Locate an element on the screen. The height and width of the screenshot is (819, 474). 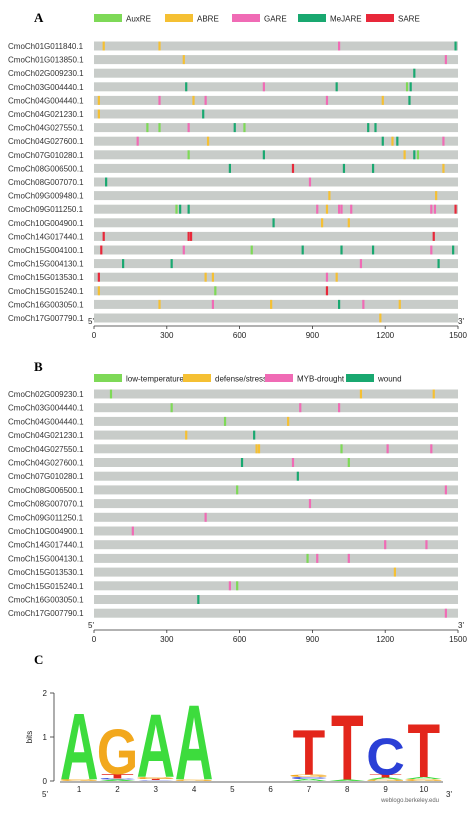
x-tick-label: 600 is located at coordinates (240, 639).